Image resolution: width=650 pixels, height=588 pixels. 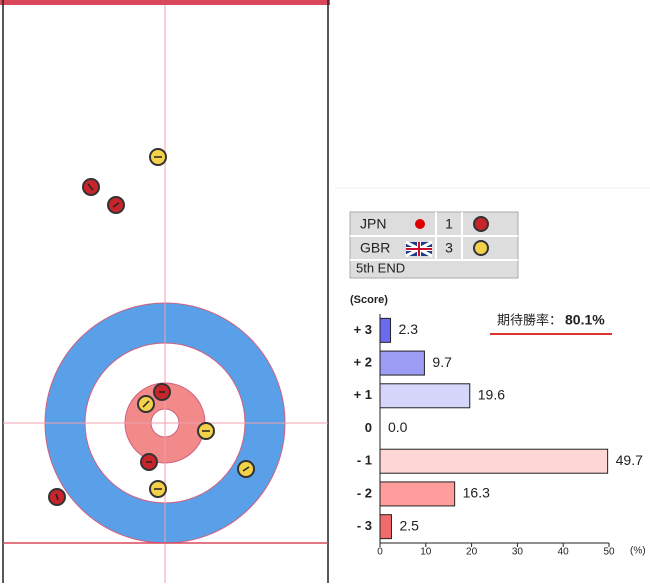 I want to click on y-tick-label: - 3, so click(x=364, y=525).